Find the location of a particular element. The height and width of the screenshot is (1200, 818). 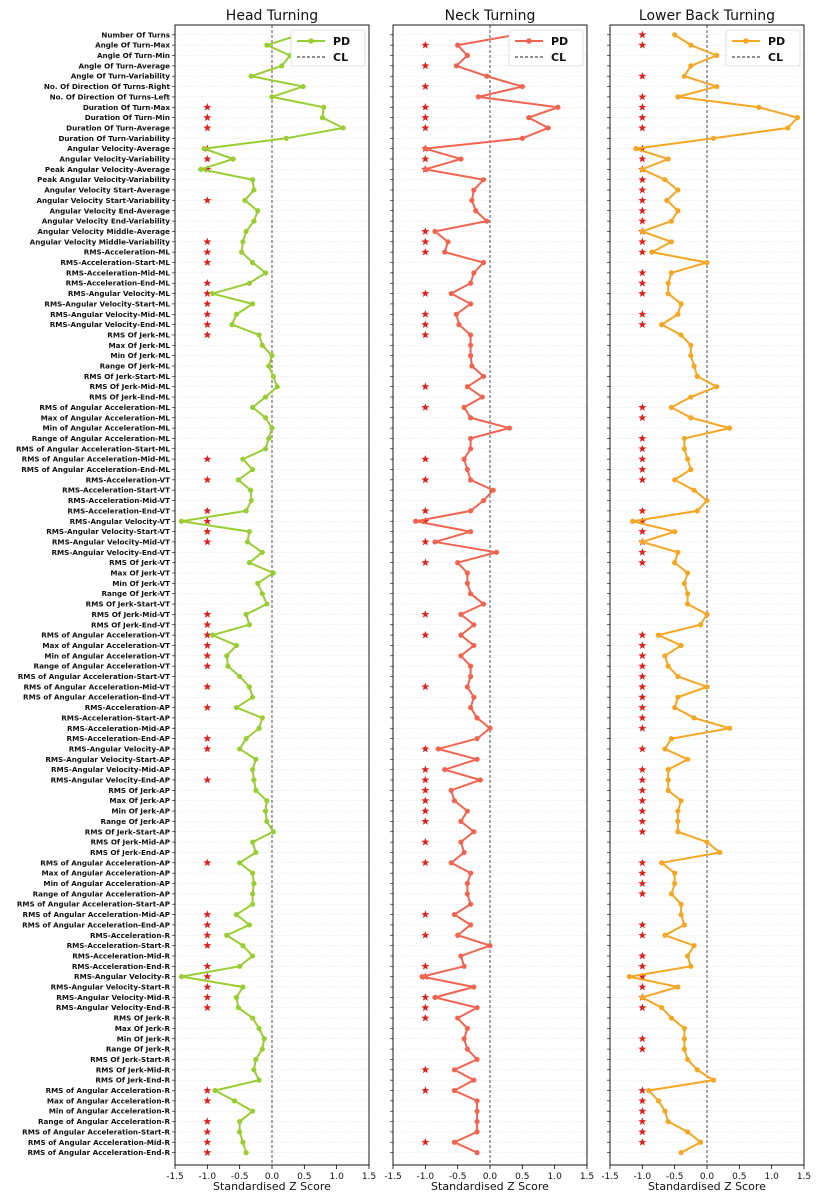

y-category-label: RMS Of Jerk-Start-VT is located at coordinates (128, 604).